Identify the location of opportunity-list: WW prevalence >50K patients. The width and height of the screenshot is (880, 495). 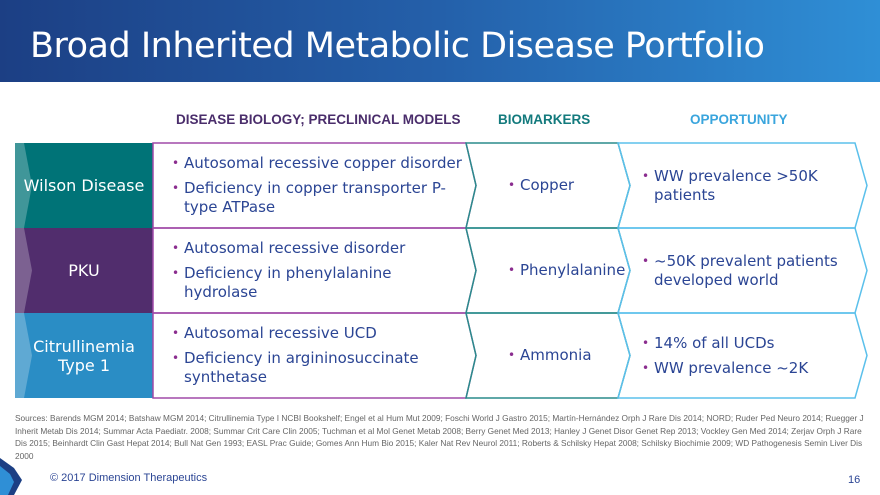
(749, 189).